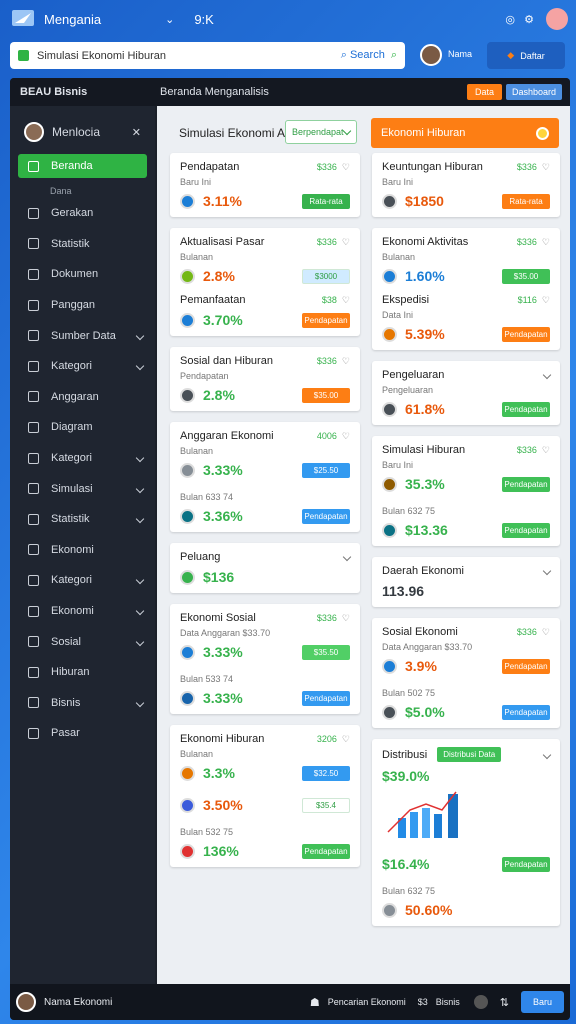 The height and width of the screenshot is (1024, 576). I want to click on value-row: 3.11% Rata-rata, so click(265, 201).